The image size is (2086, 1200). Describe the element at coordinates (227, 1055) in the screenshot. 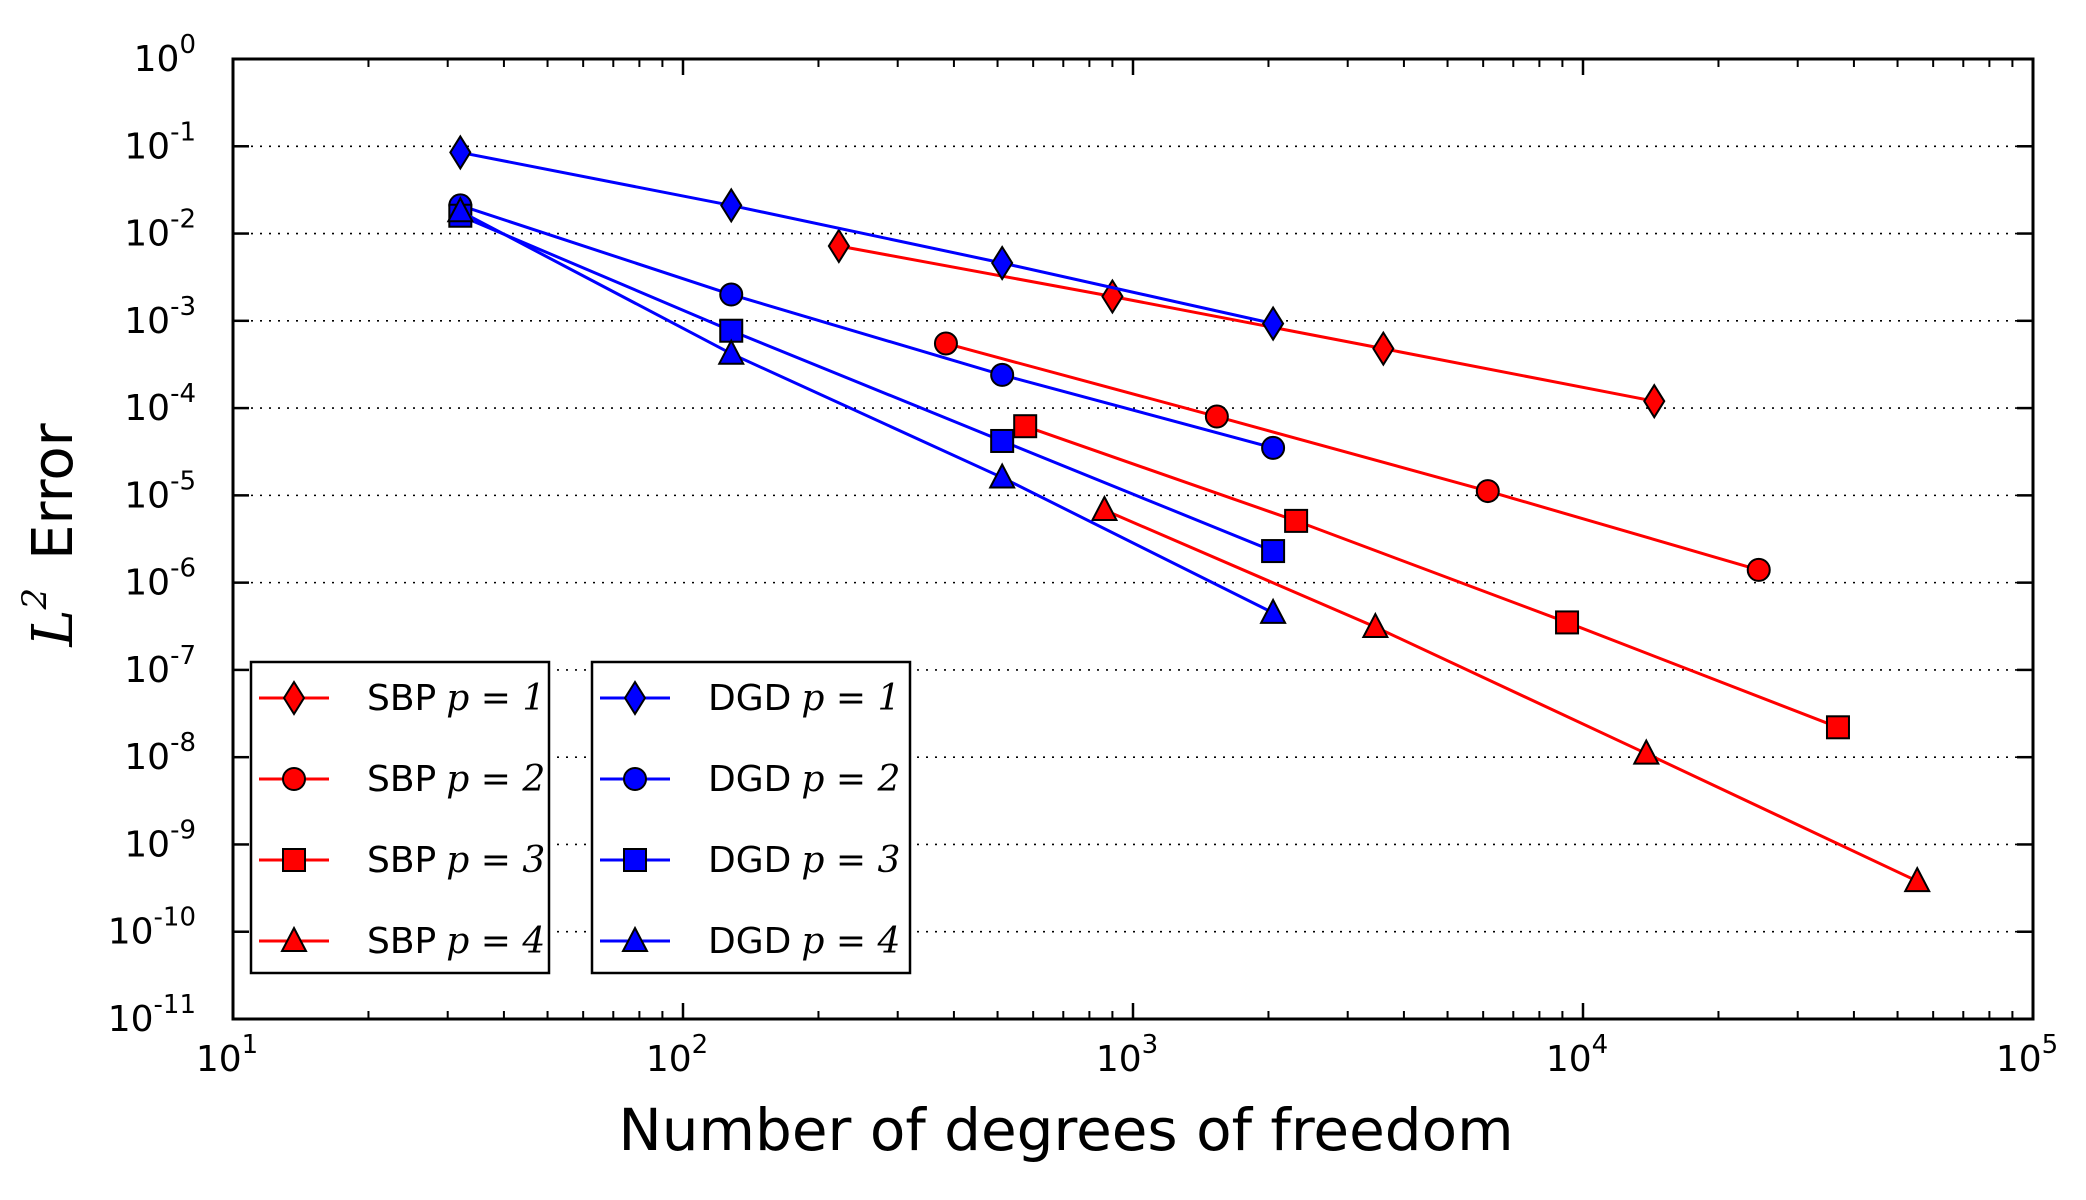

I see `x-tick-label: 10¹` at that location.